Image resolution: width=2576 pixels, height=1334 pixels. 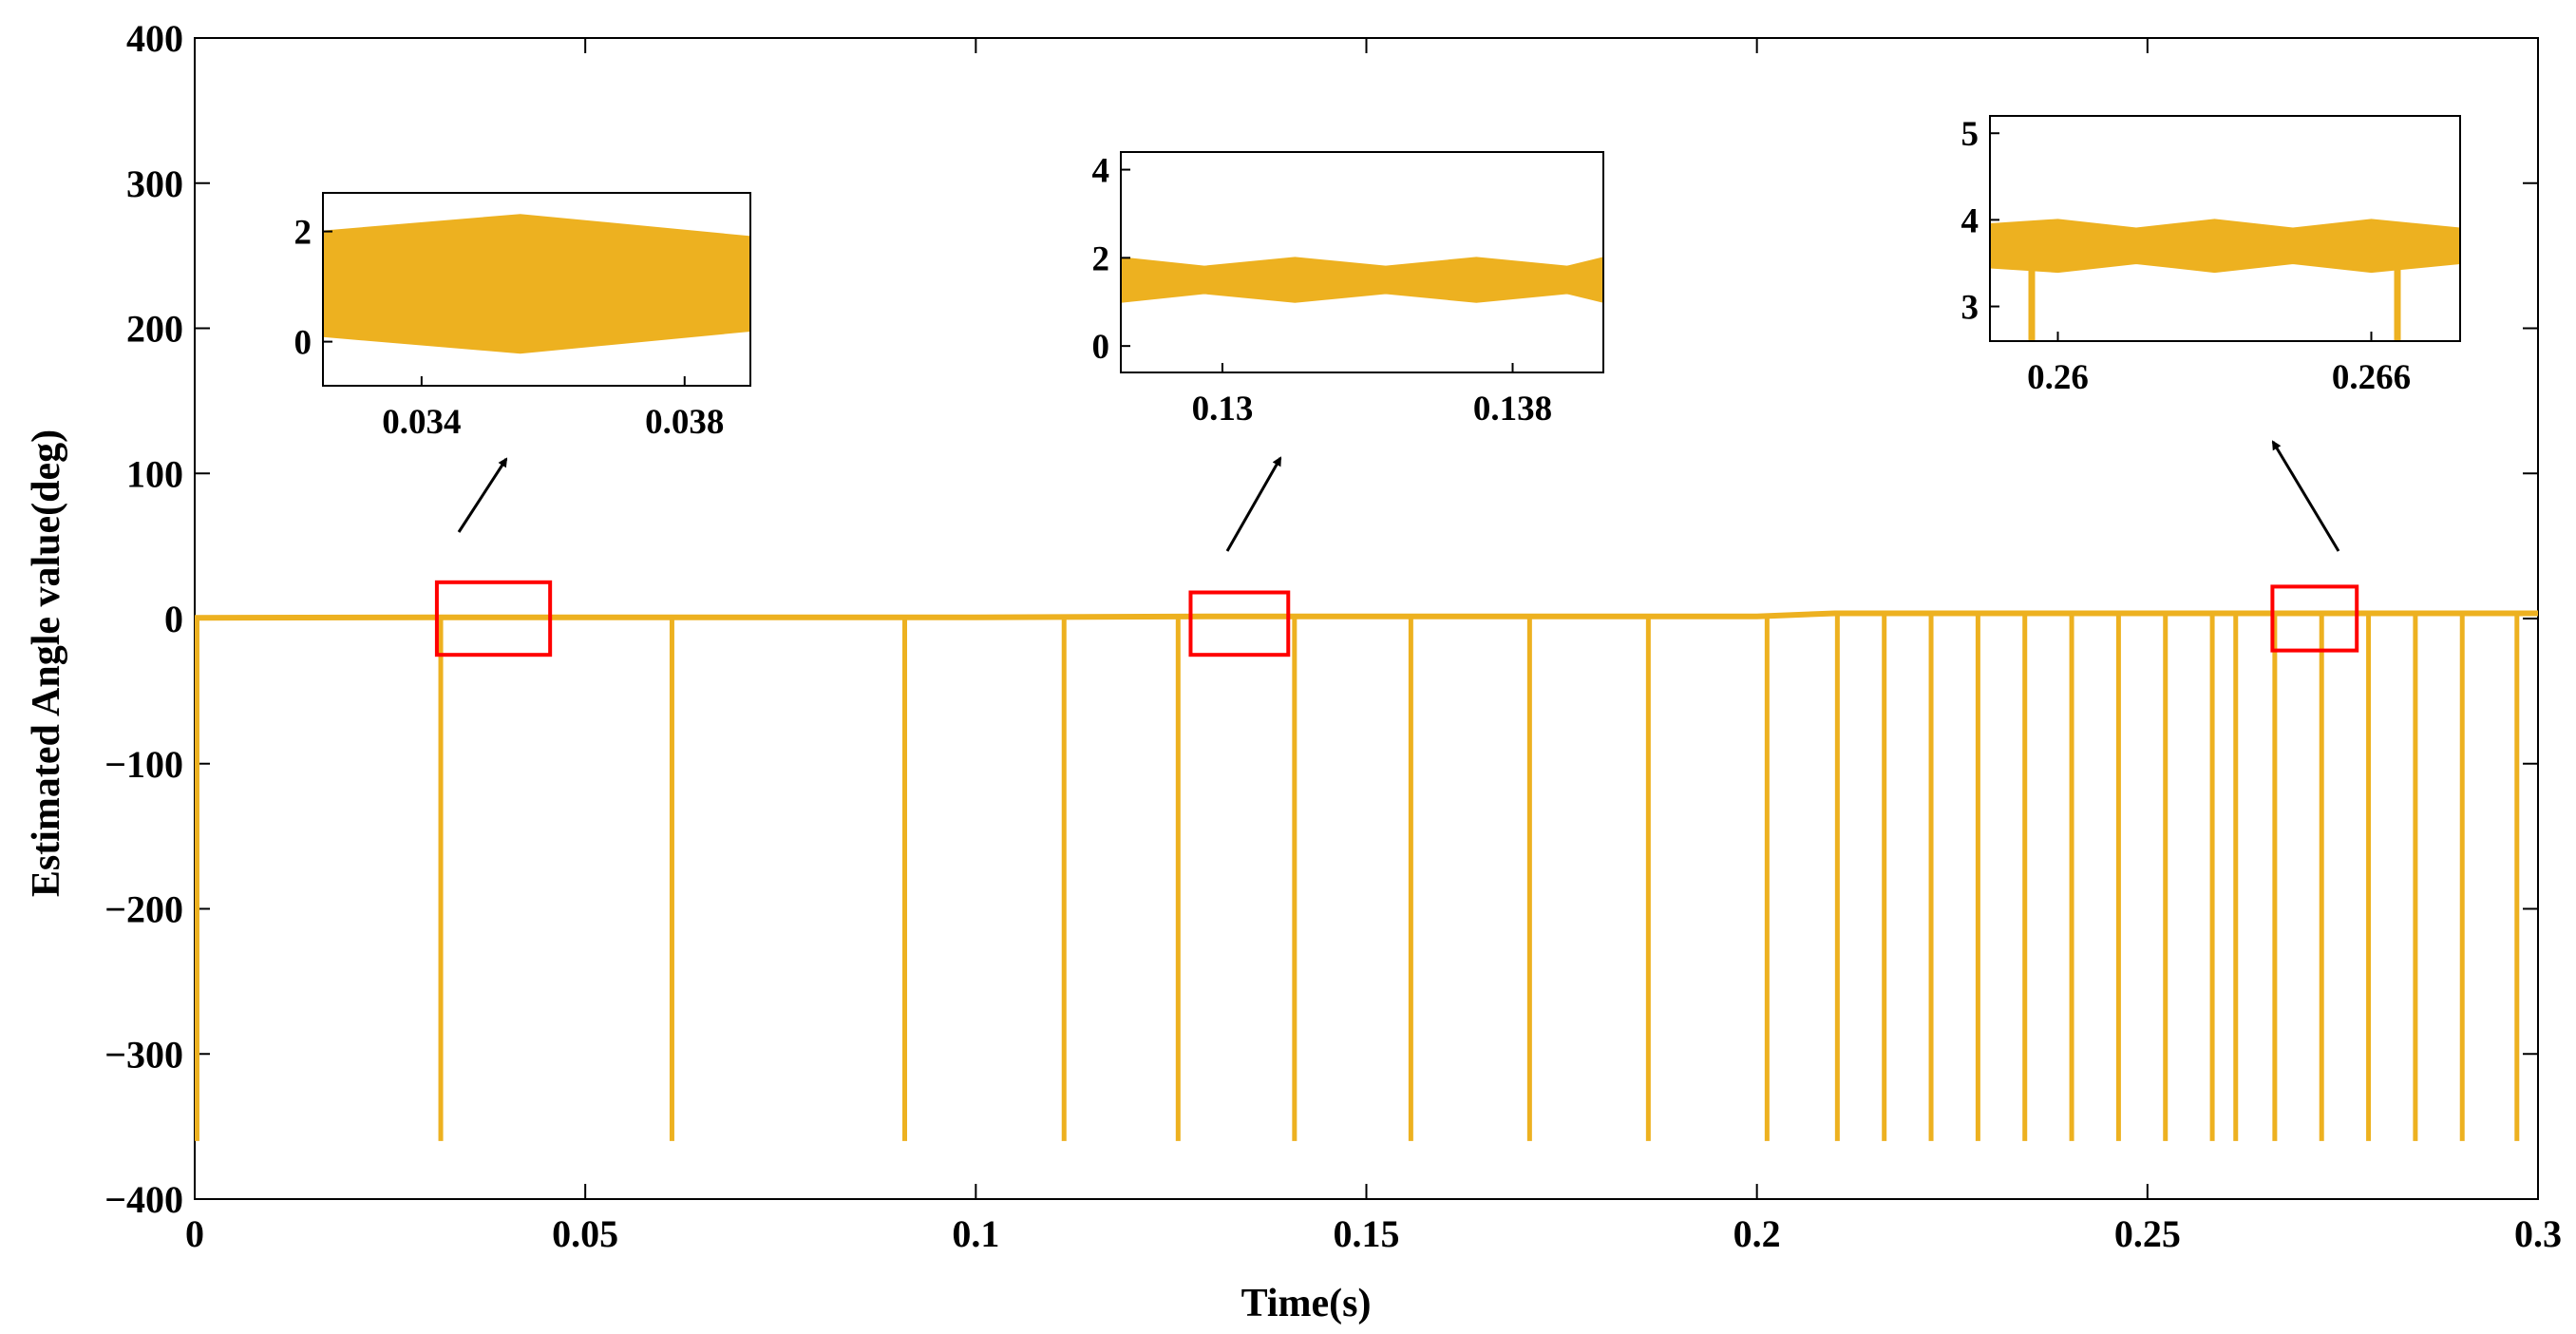 I want to click on y-tick-label: 200, so click(x=154, y=330).